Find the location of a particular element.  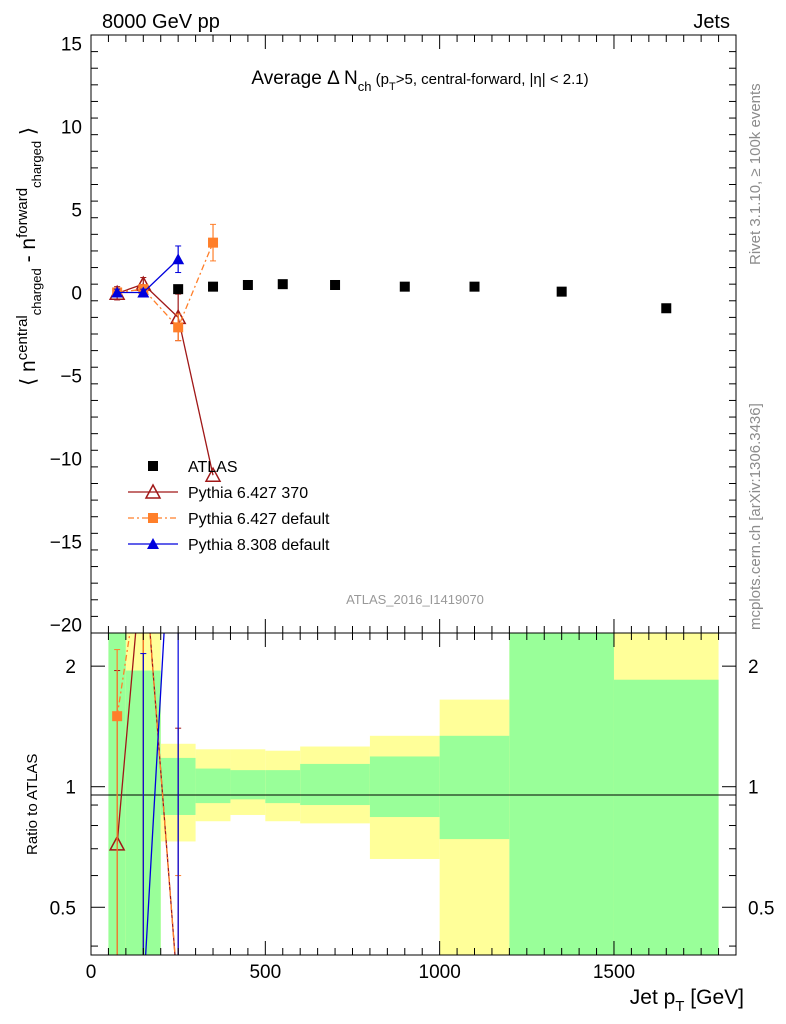

title-suffix: (p is located at coordinates (380, 79).